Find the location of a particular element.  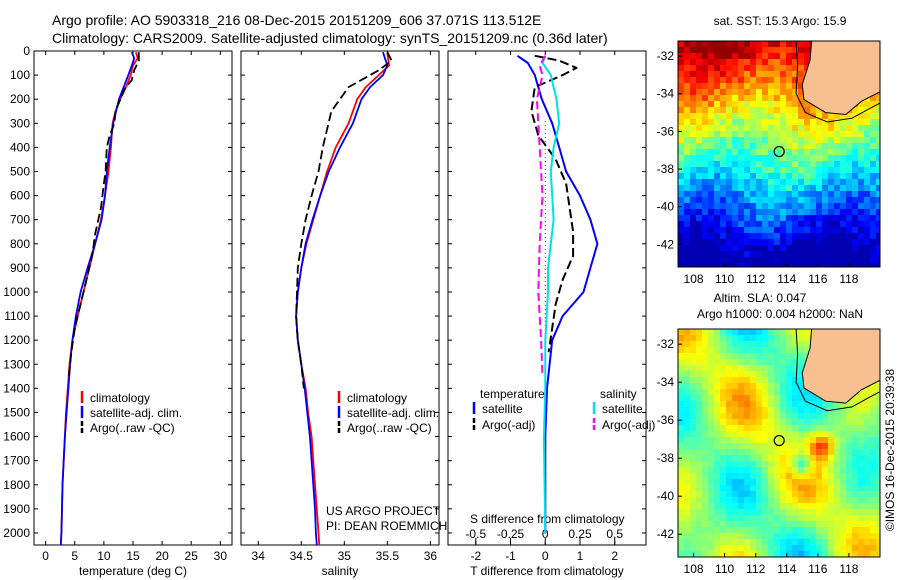

x-tick-label: 1 is located at coordinates (580, 556).